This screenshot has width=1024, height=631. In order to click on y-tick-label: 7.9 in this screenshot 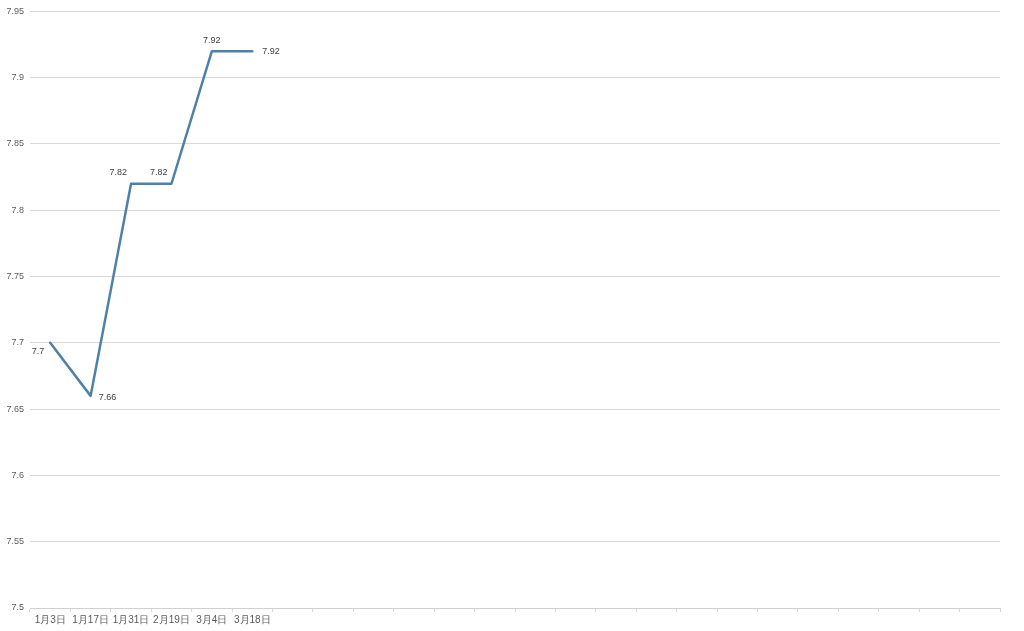, I will do `click(17, 77)`.